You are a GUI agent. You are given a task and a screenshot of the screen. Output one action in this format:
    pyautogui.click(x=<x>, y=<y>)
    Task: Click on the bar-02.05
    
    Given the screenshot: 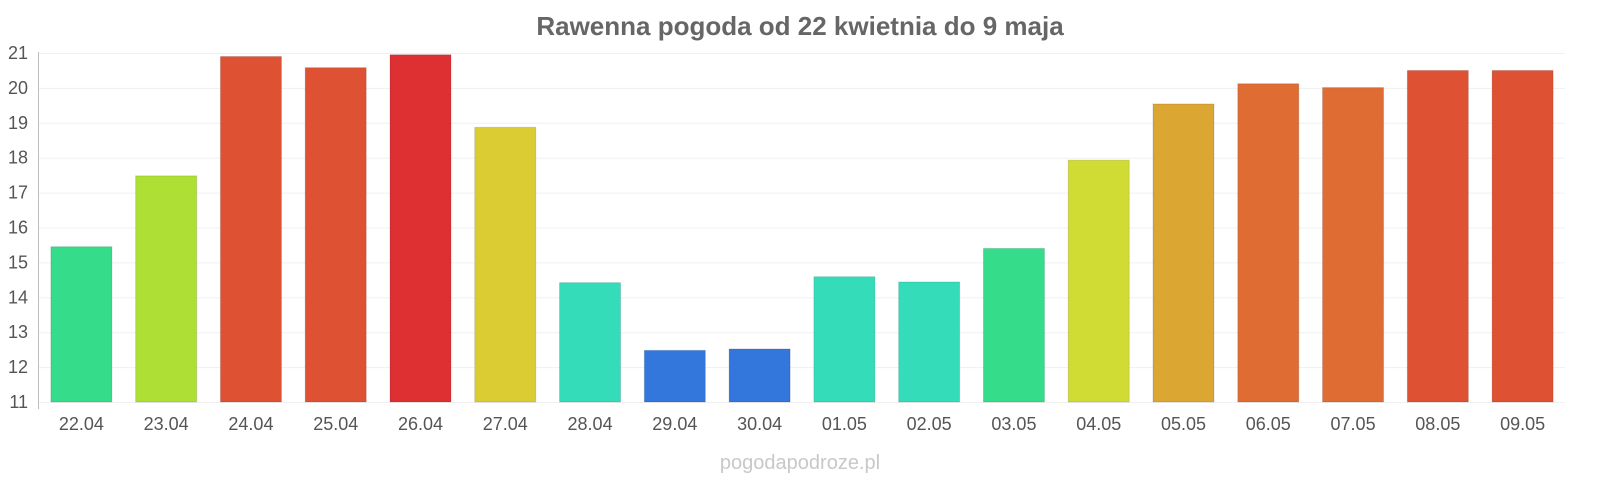 What is the action you would take?
    pyautogui.click(x=929, y=342)
    